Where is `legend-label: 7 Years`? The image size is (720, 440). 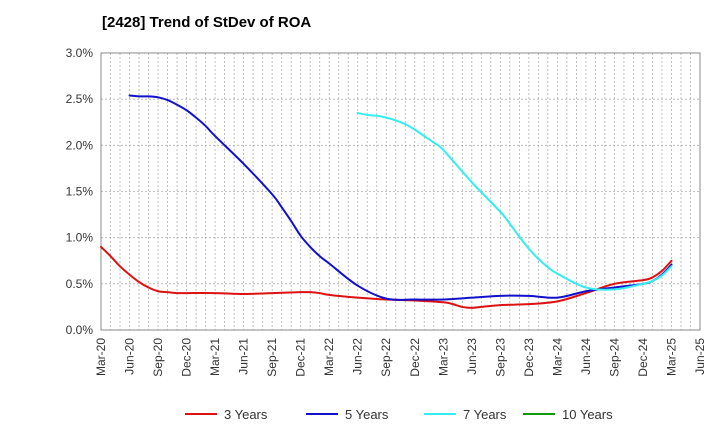 legend-label: 7 Years is located at coordinates (485, 414).